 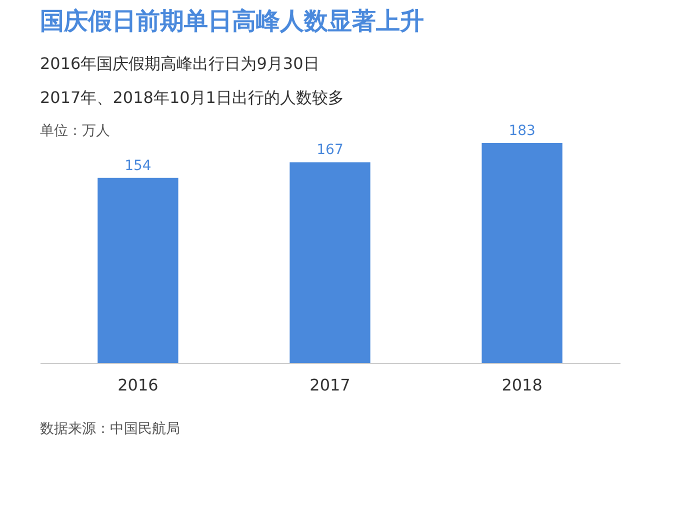 What do you see at coordinates (138, 385) in the screenshot?
I see `x-tick-label: 2016` at bounding box center [138, 385].